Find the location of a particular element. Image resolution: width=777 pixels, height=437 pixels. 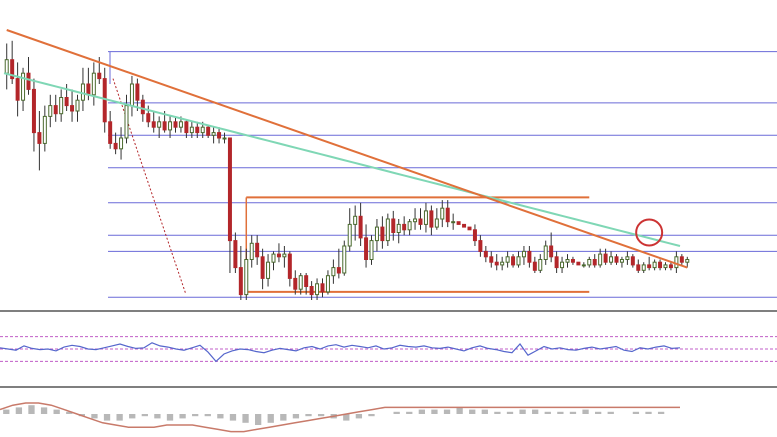

rsi-panel is located at coordinates (388, 349).